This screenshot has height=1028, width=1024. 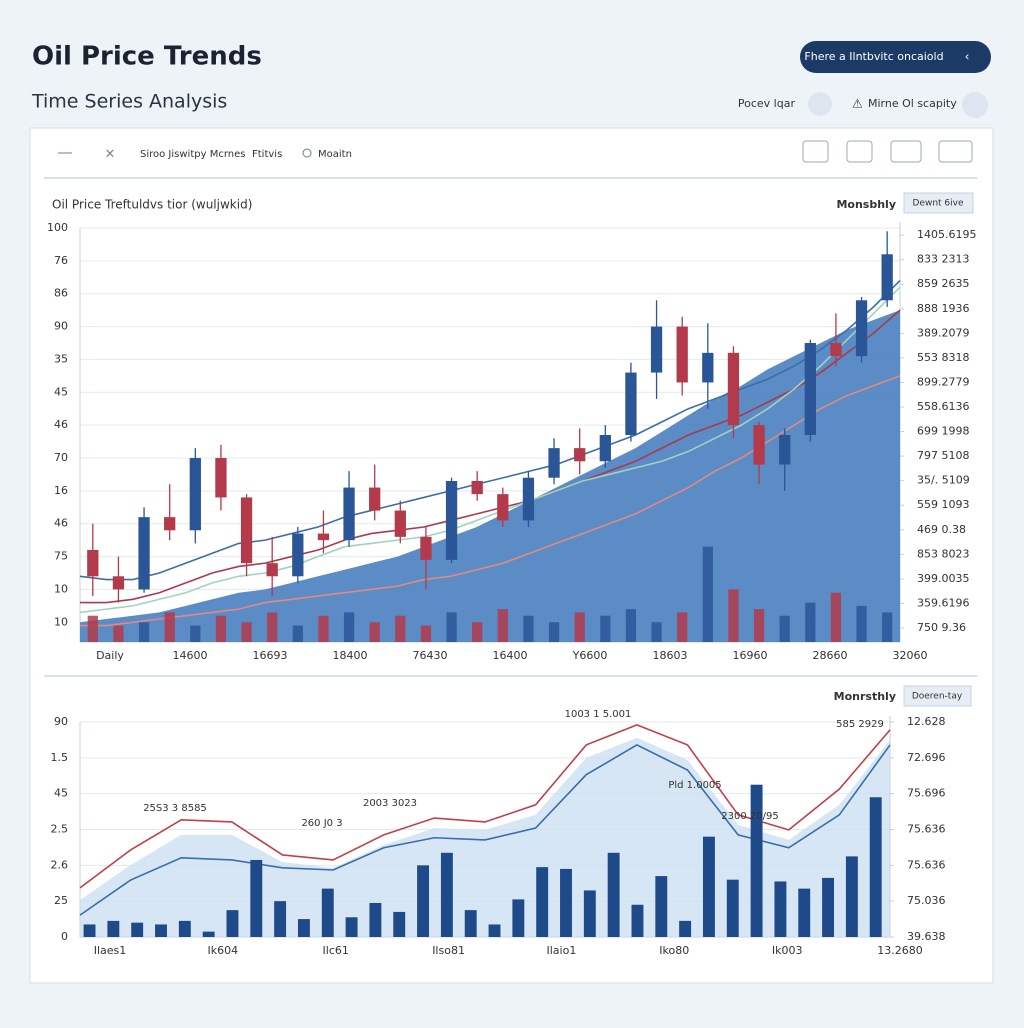 What do you see at coordinates (61, 424) in the screenshot?
I see `y-tick-label: 46` at bounding box center [61, 424].